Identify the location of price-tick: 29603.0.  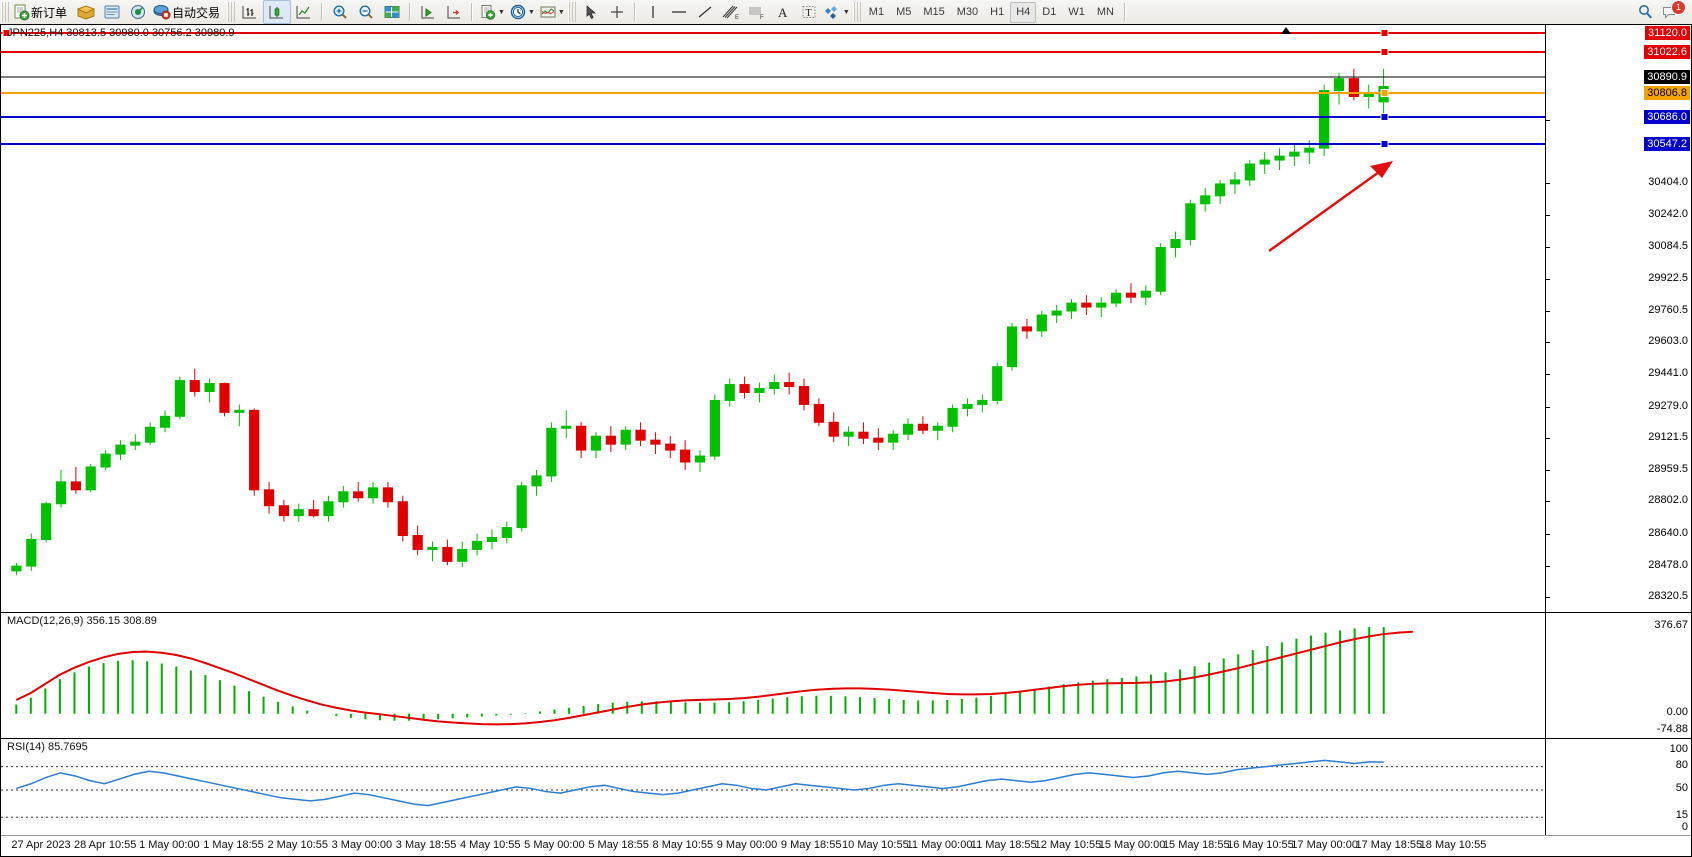
(1668, 341).